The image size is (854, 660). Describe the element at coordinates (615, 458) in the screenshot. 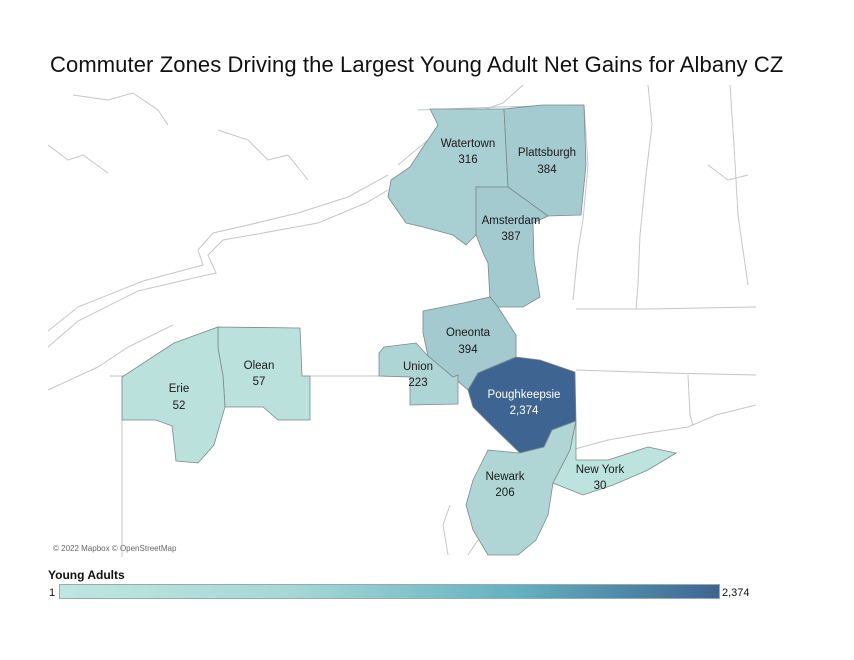

I see `zone-new-york` at that location.